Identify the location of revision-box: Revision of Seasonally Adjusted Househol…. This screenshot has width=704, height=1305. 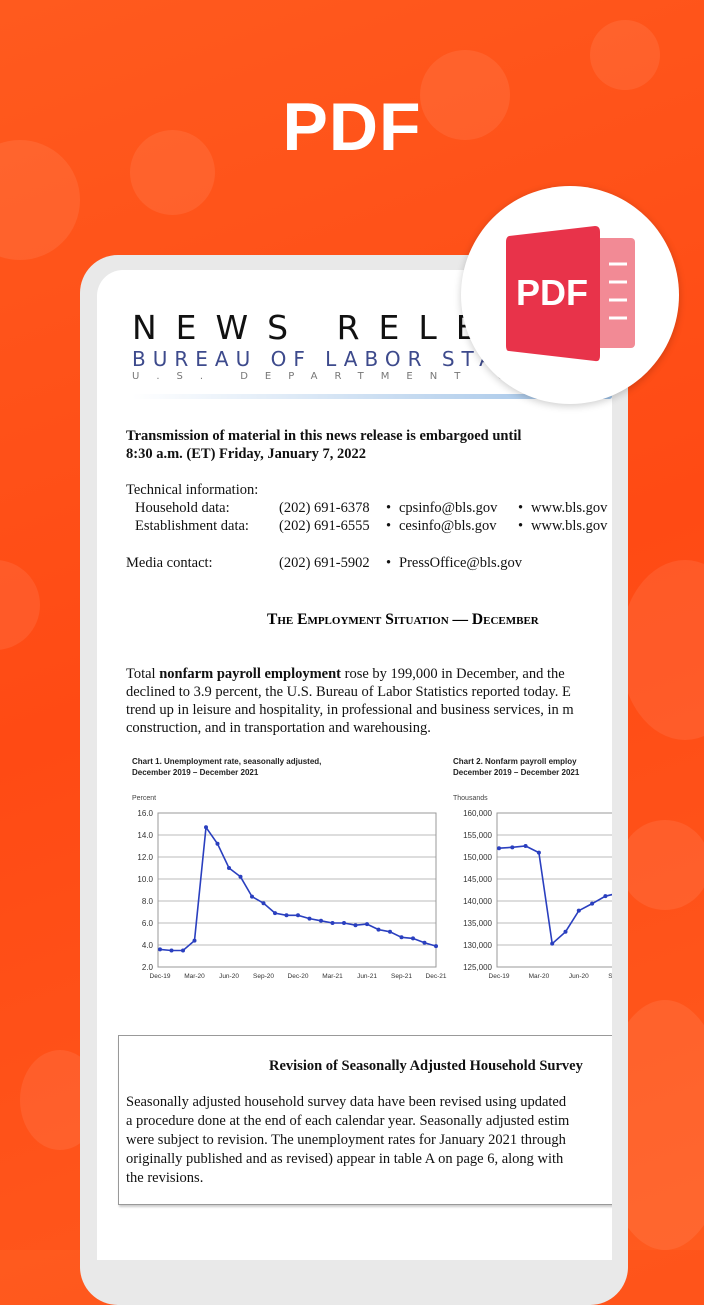
(365, 1120).